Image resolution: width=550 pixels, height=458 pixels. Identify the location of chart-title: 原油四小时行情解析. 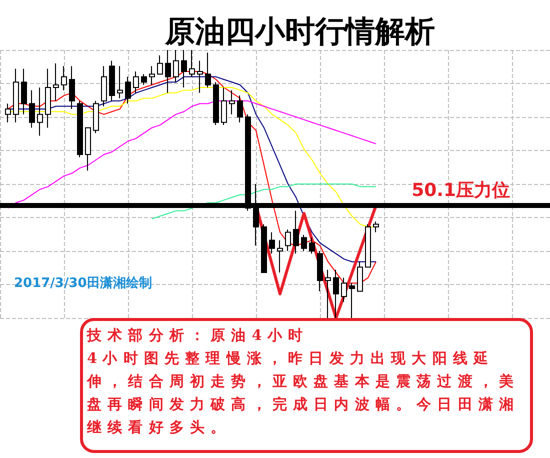
(299, 32).